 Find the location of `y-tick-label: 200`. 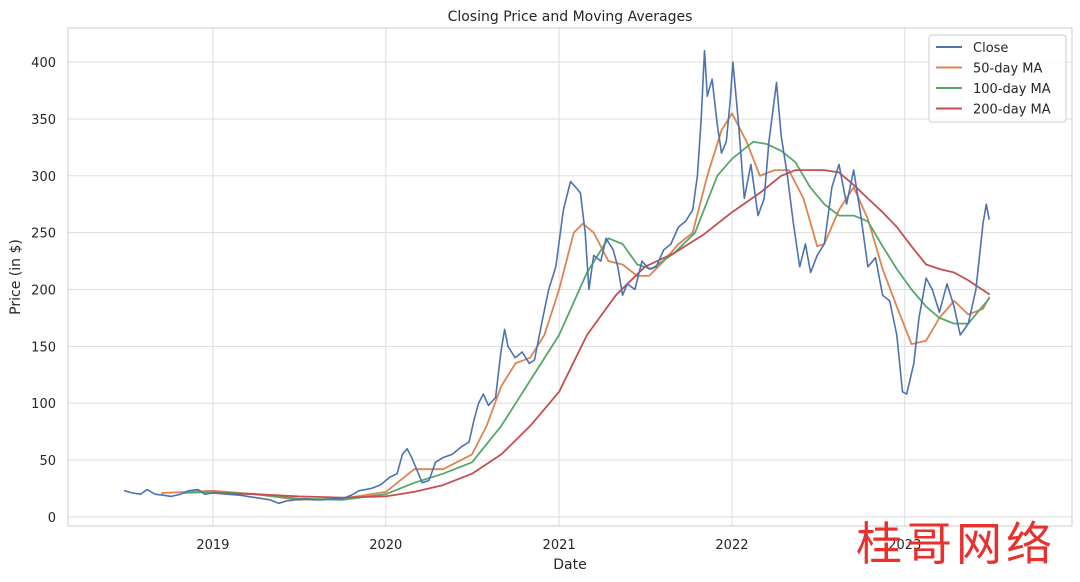

y-tick-label: 200 is located at coordinates (43, 291).